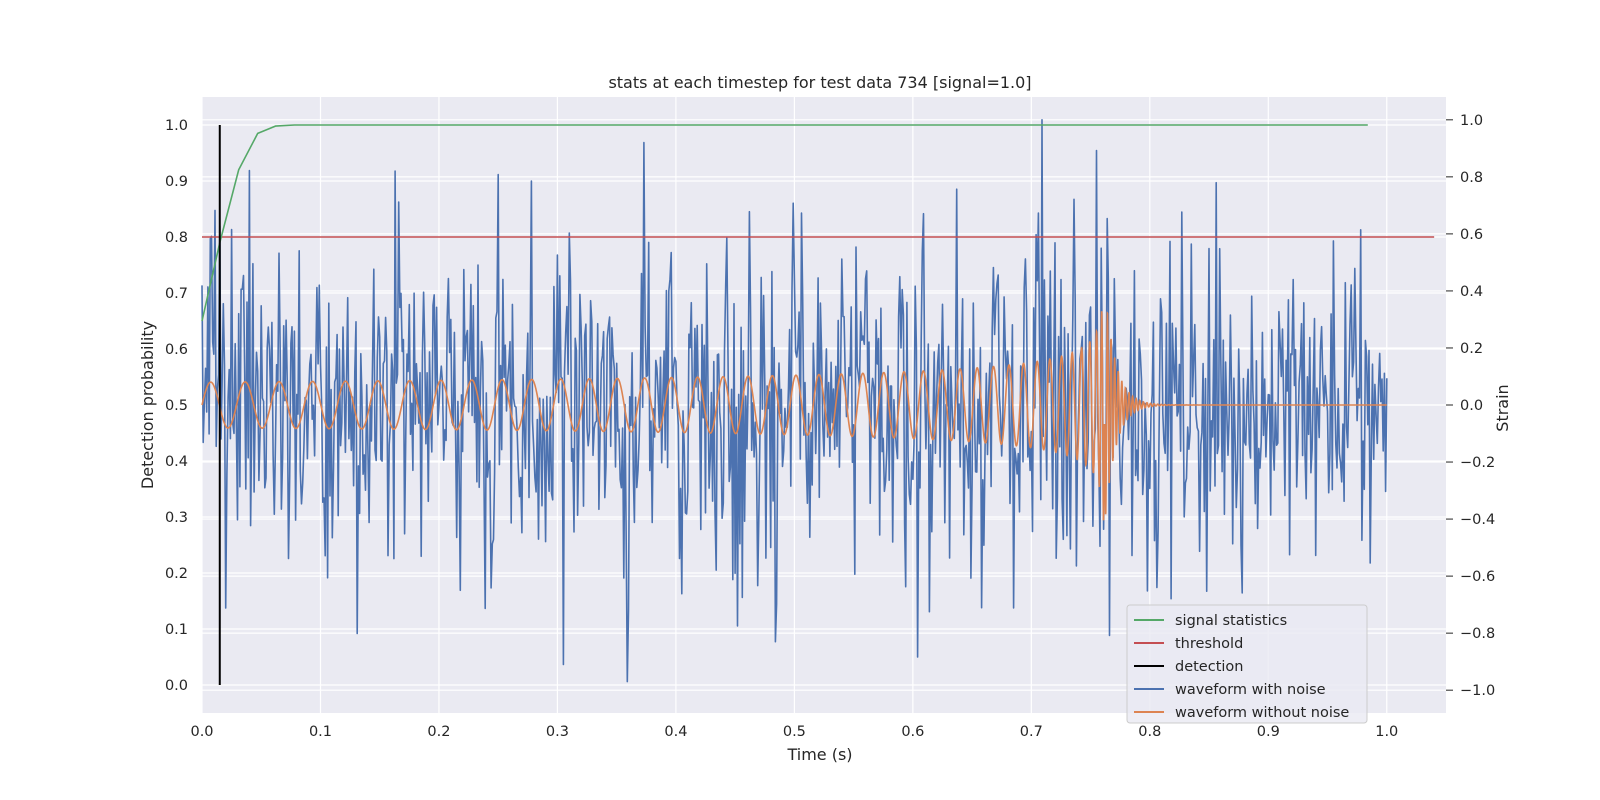 This screenshot has height=800, width=1600. I want to click on left-y-tick-label: 0.6, so click(176, 350).